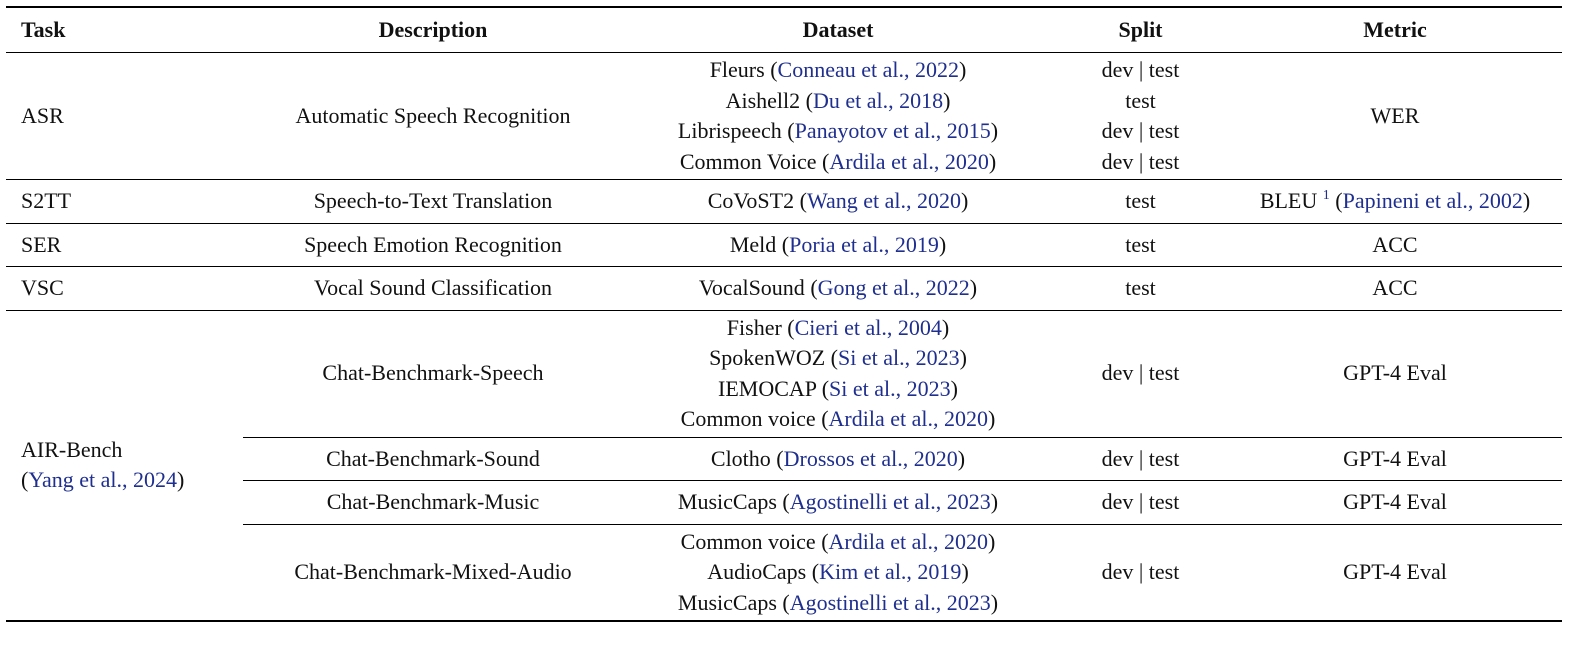  I want to click on dataset-entry: Common Voice (Ardila et al., 2020), so click(838, 161).